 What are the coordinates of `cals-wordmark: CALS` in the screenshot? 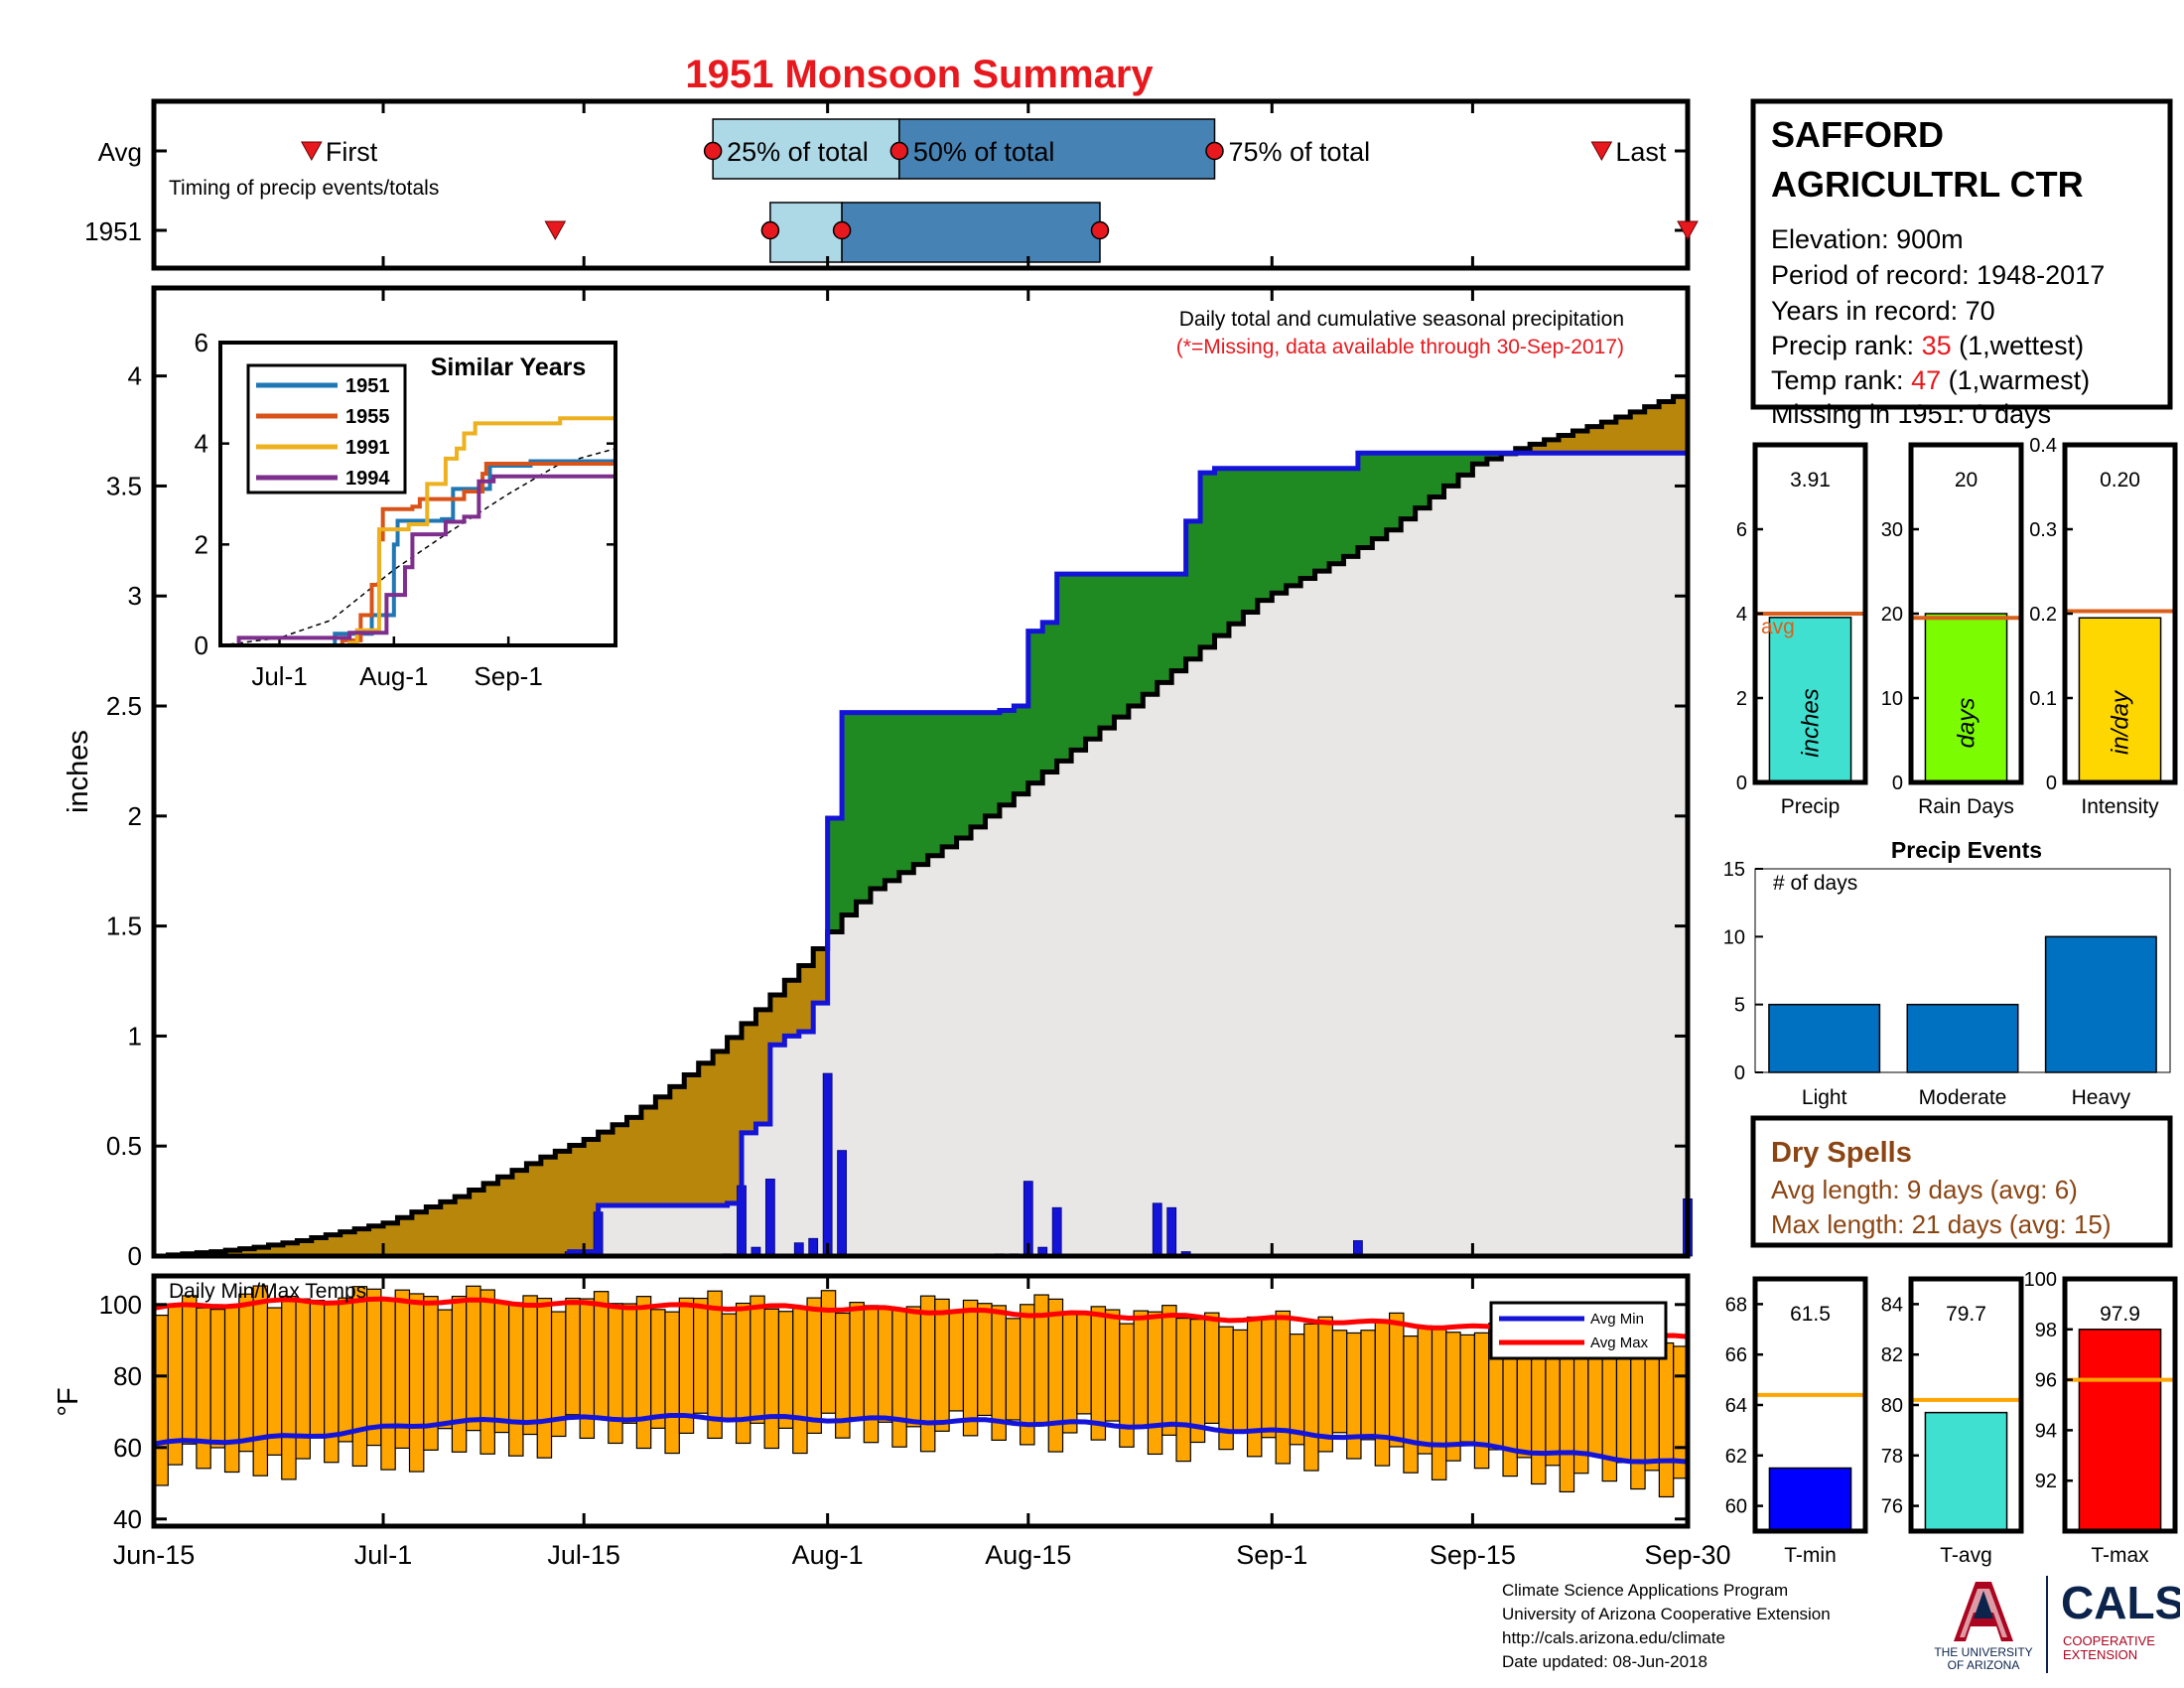 It's located at (2120, 1602).